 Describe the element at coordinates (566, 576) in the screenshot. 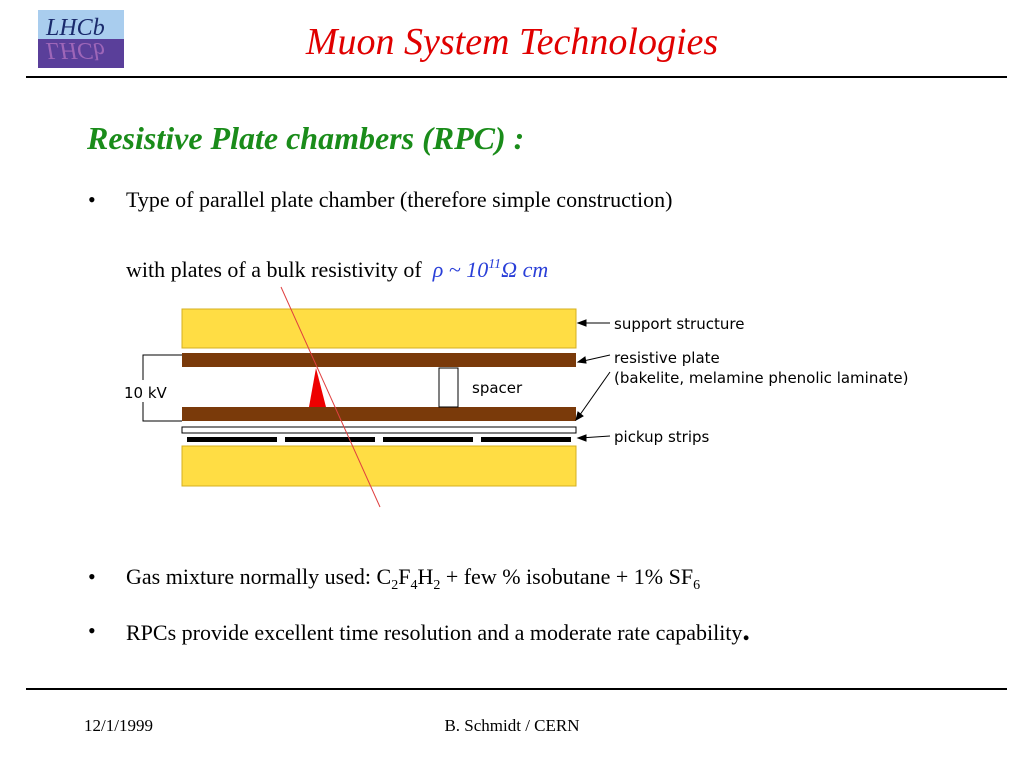

I see `gas-mid: + few % isobutane + 1% SF` at that location.